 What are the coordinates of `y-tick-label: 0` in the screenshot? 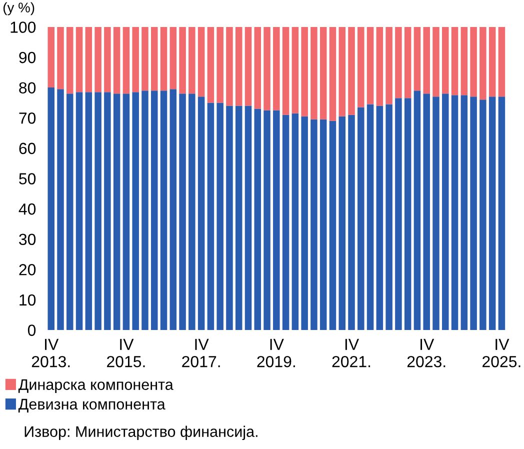 It's located at (32, 330).